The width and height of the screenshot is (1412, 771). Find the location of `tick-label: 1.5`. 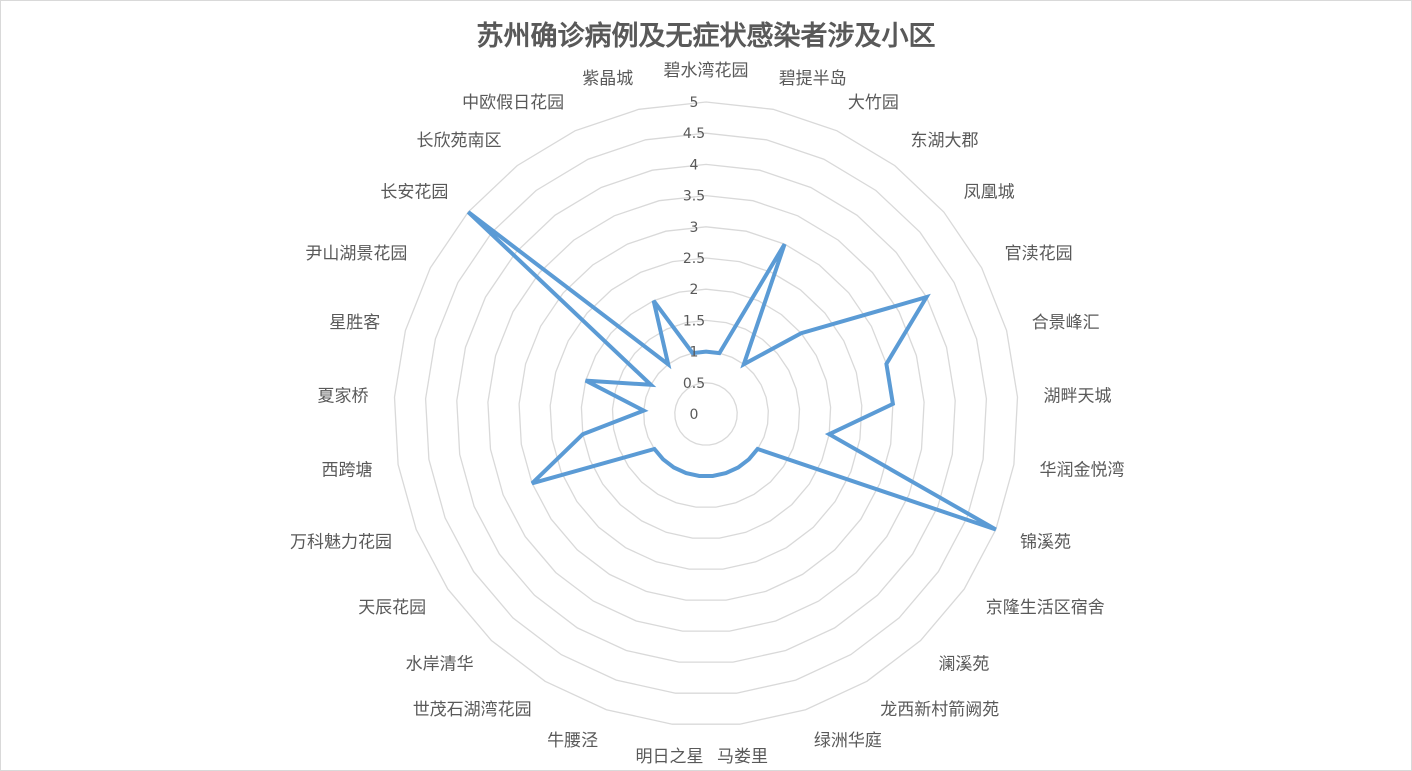

tick-label: 1.5 is located at coordinates (694, 321).